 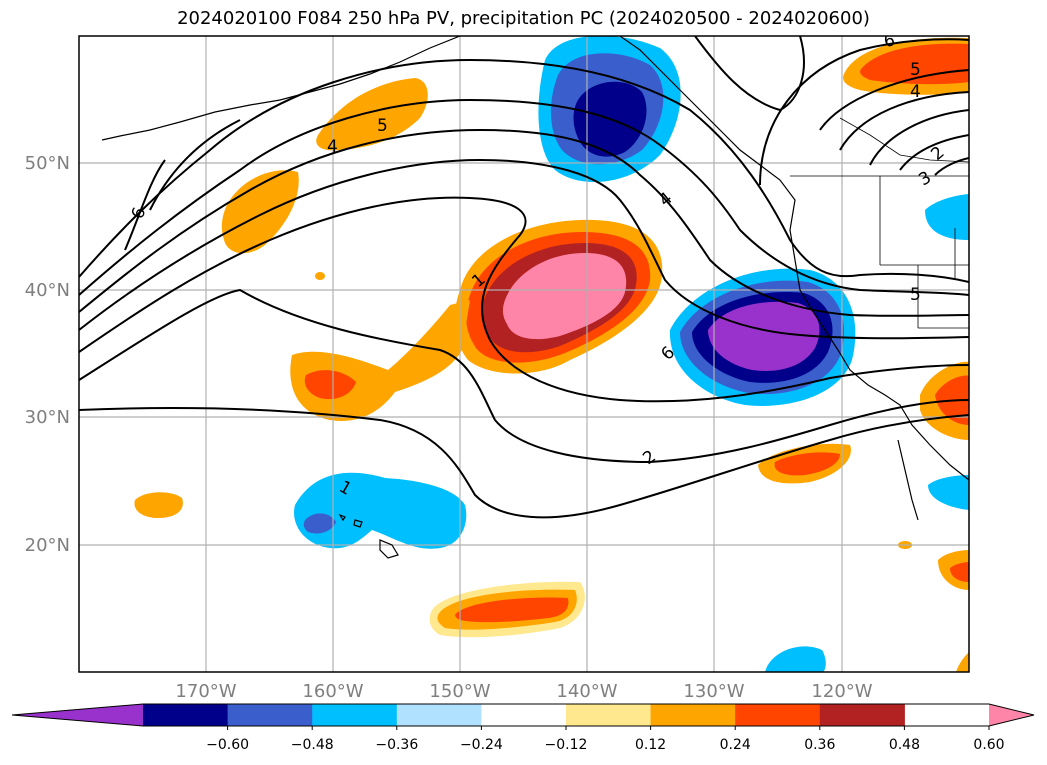 What do you see at coordinates (819, 745) in the screenshot?
I see `colorbar-tick-label: 0.36` at bounding box center [819, 745].